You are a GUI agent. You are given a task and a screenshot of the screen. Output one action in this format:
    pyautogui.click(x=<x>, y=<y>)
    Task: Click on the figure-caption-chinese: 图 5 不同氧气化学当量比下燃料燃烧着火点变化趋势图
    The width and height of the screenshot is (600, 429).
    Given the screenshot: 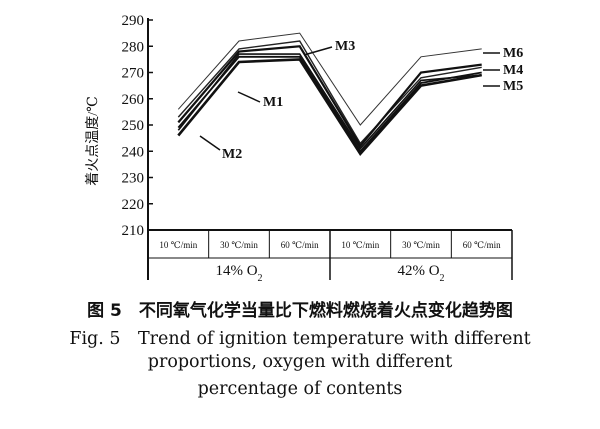 What is the action you would take?
    pyautogui.click(x=300, y=311)
    